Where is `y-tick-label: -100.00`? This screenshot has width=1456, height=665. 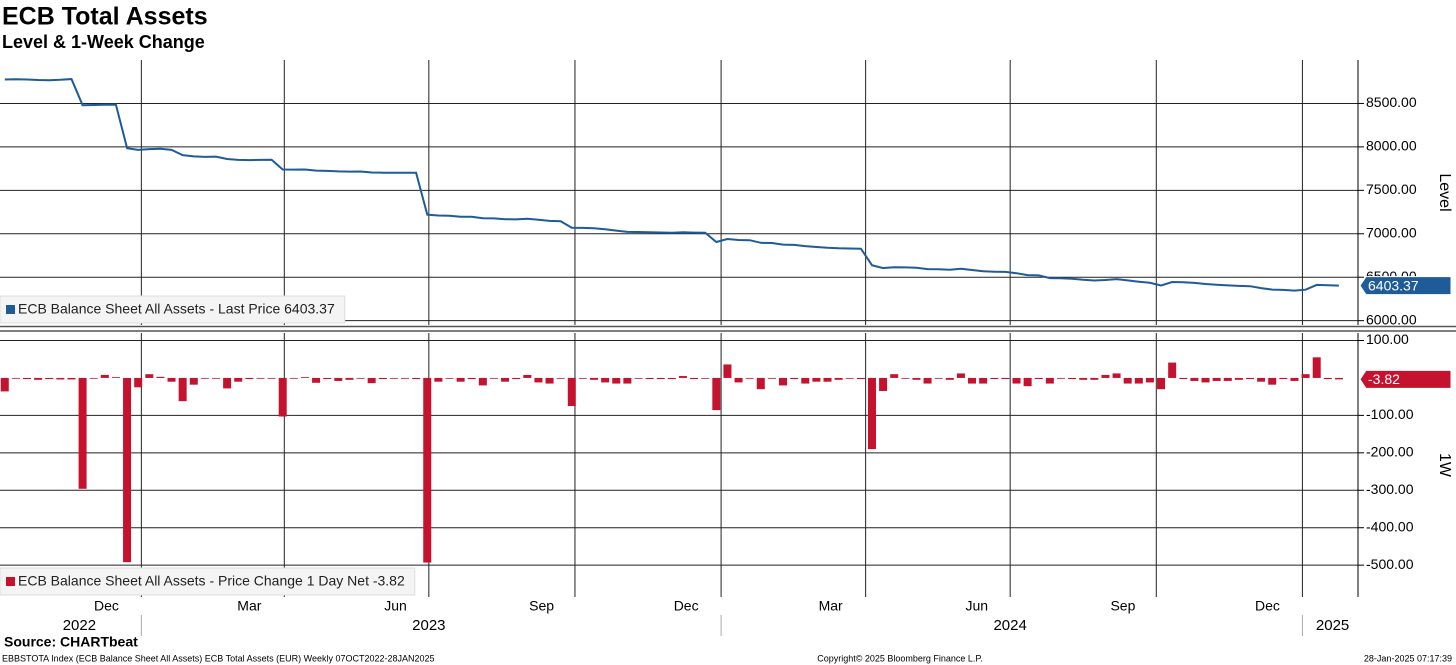 y-tick-label: -100.00 is located at coordinates (1390, 414).